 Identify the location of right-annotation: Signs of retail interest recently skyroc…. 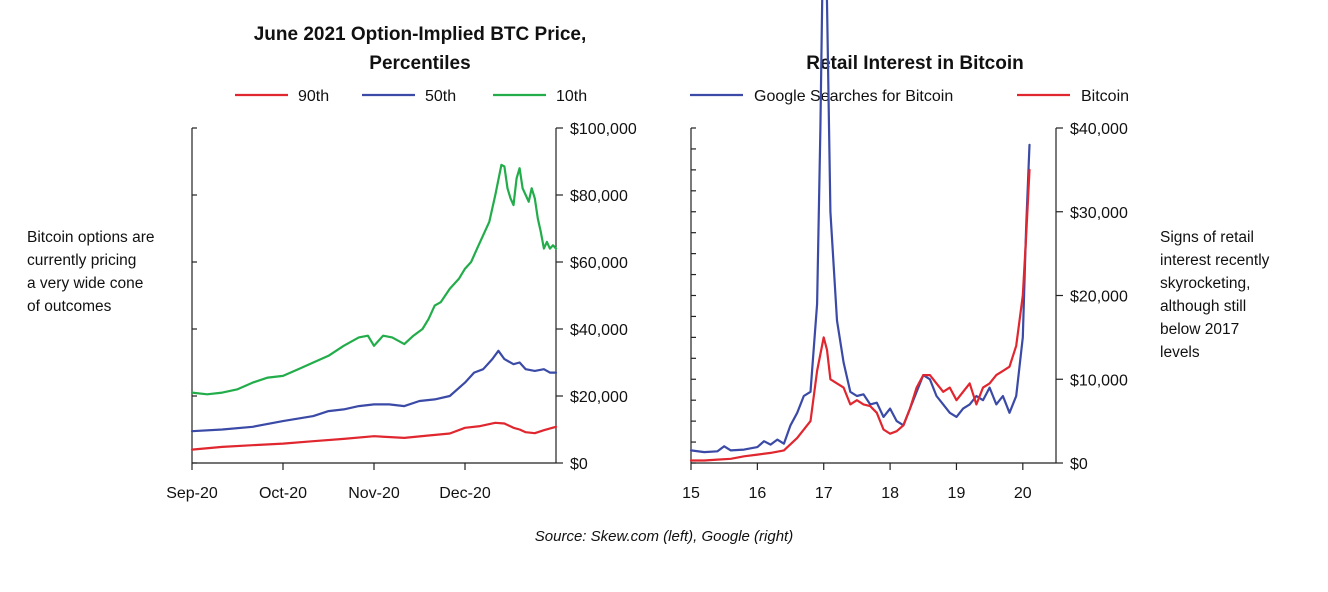
(1215, 295).